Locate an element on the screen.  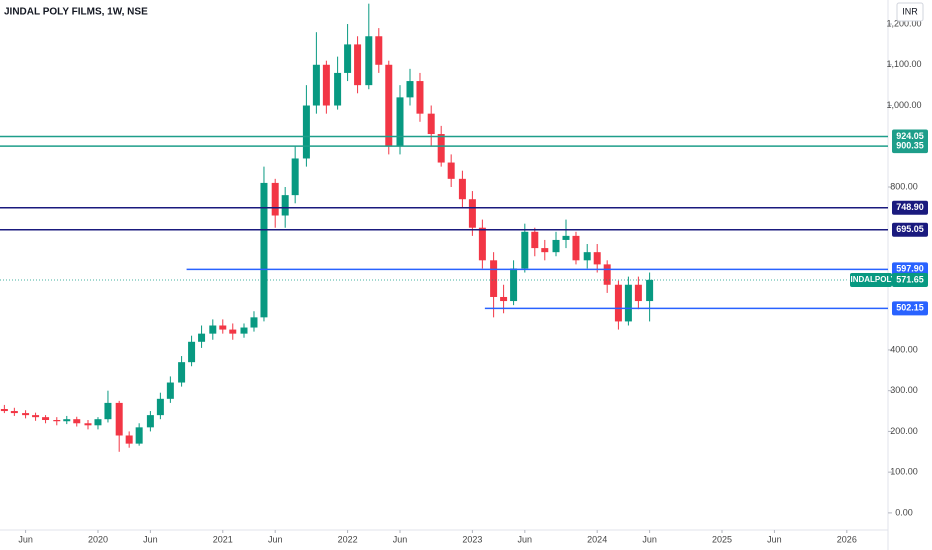
y-tick-label: 800.00 is located at coordinates (904, 186).